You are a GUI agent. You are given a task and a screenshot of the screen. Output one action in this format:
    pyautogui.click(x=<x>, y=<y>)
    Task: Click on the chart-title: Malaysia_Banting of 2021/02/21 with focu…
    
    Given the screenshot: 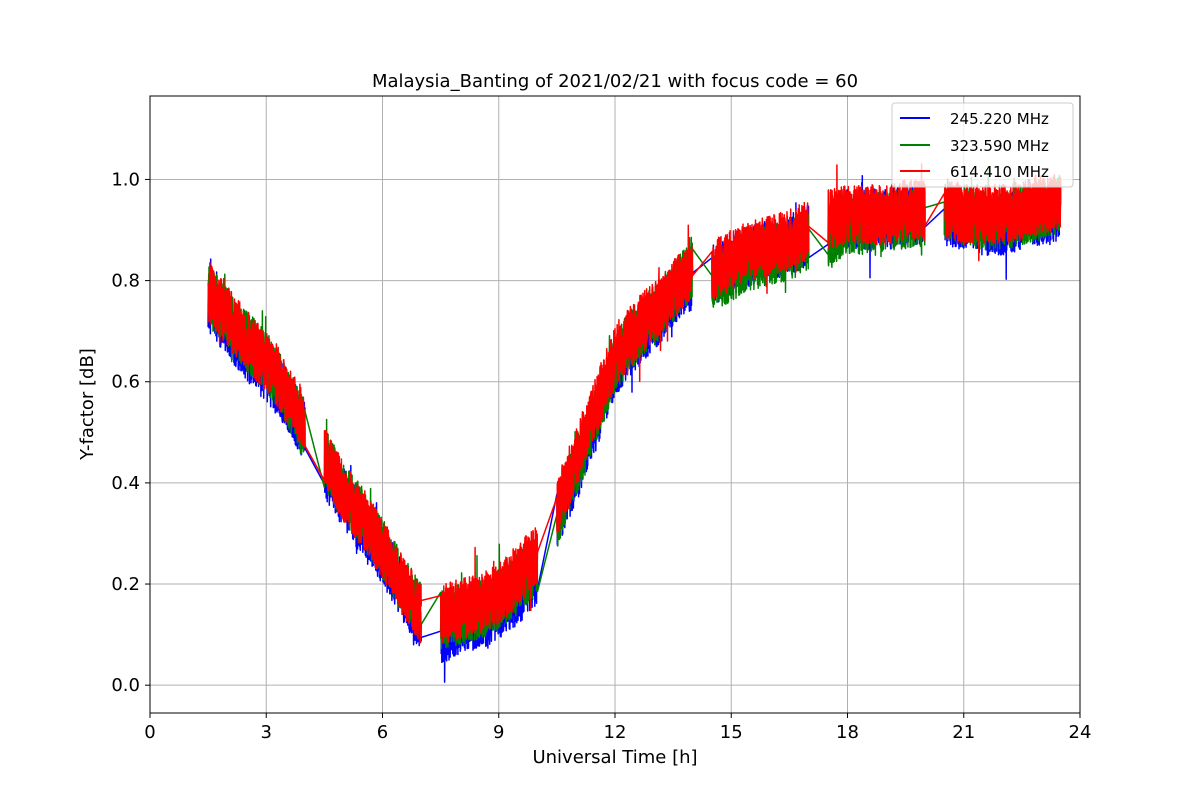 What is the action you would take?
    pyautogui.click(x=615, y=81)
    